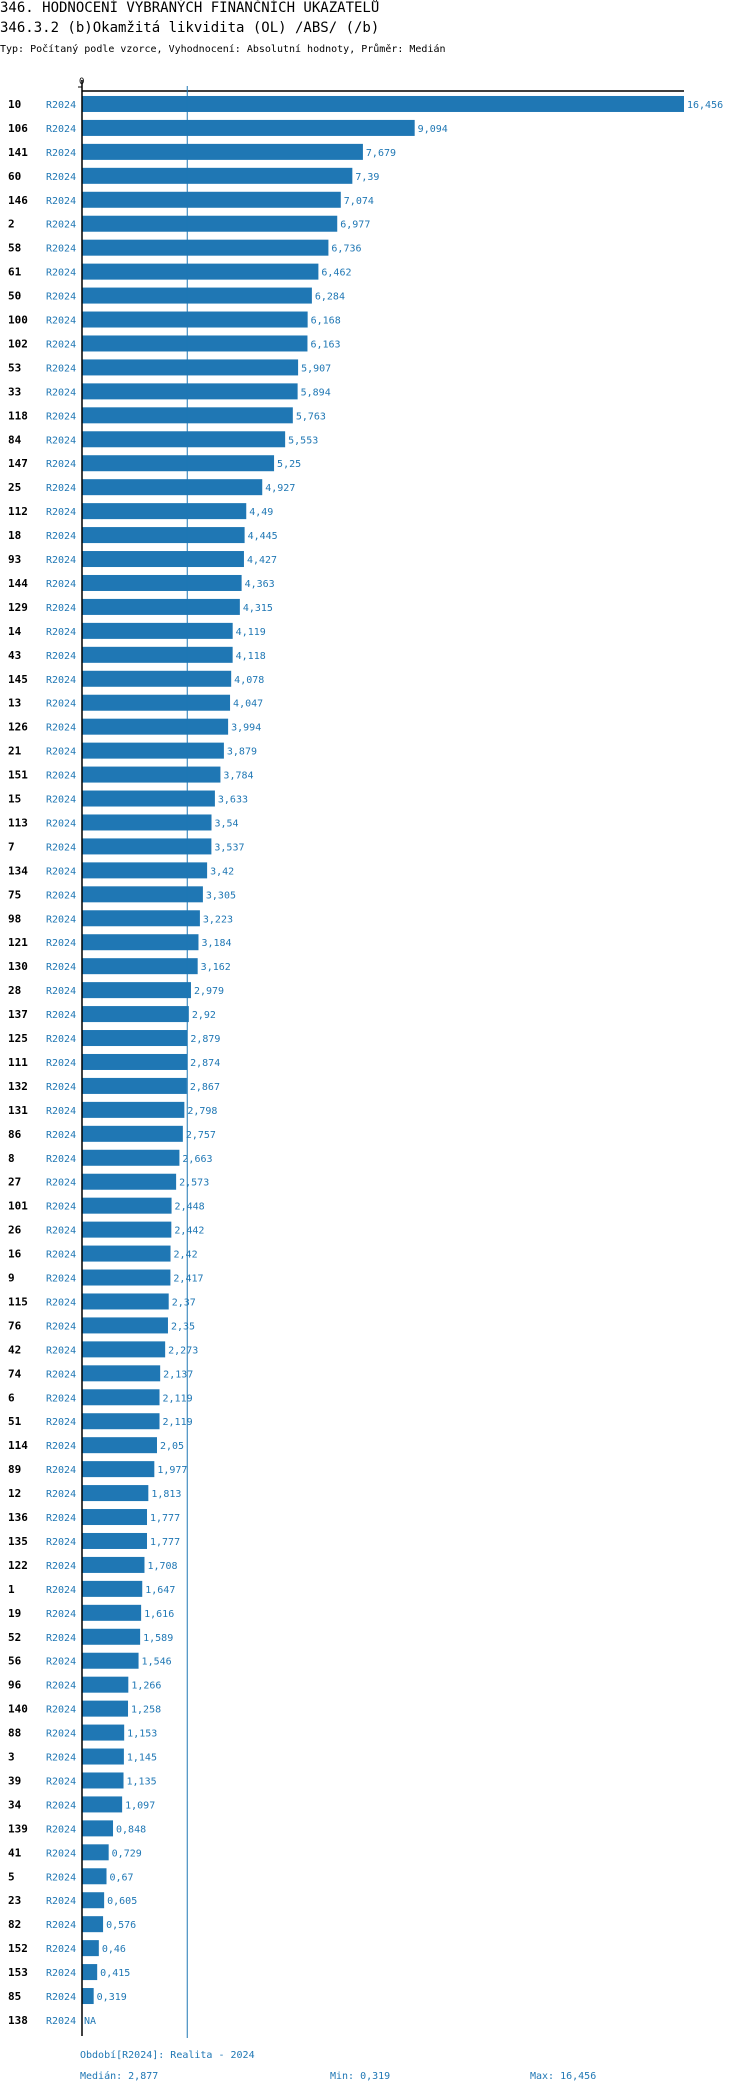 This screenshot has width=750, height=2096. What do you see at coordinates (227, 823) in the screenshot?
I see `data-label: 3,54` at bounding box center [227, 823].